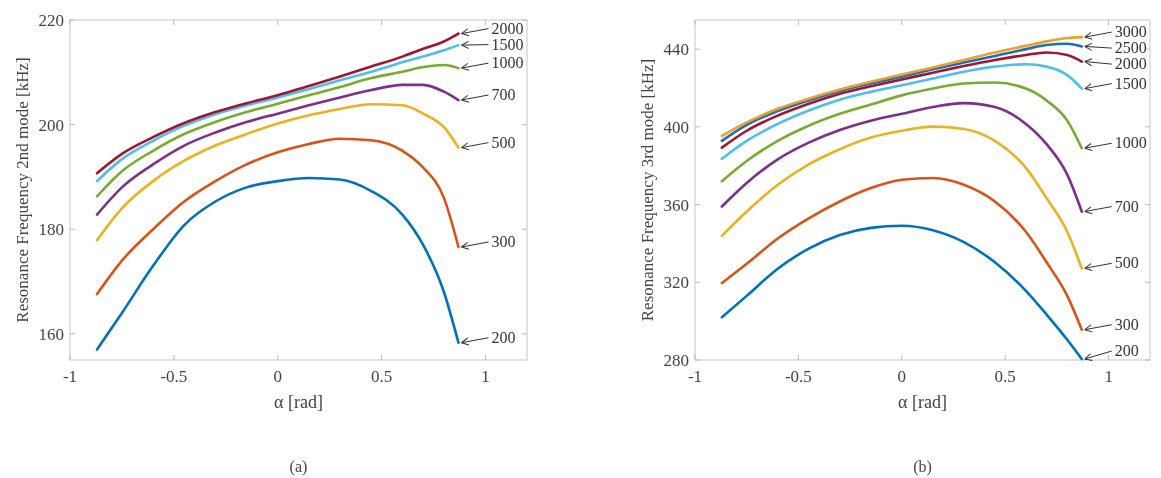  What do you see at coordinates (676, 205) in the screenshot?
I see `y-tick-label: 360` at bounding box center [676, 205].